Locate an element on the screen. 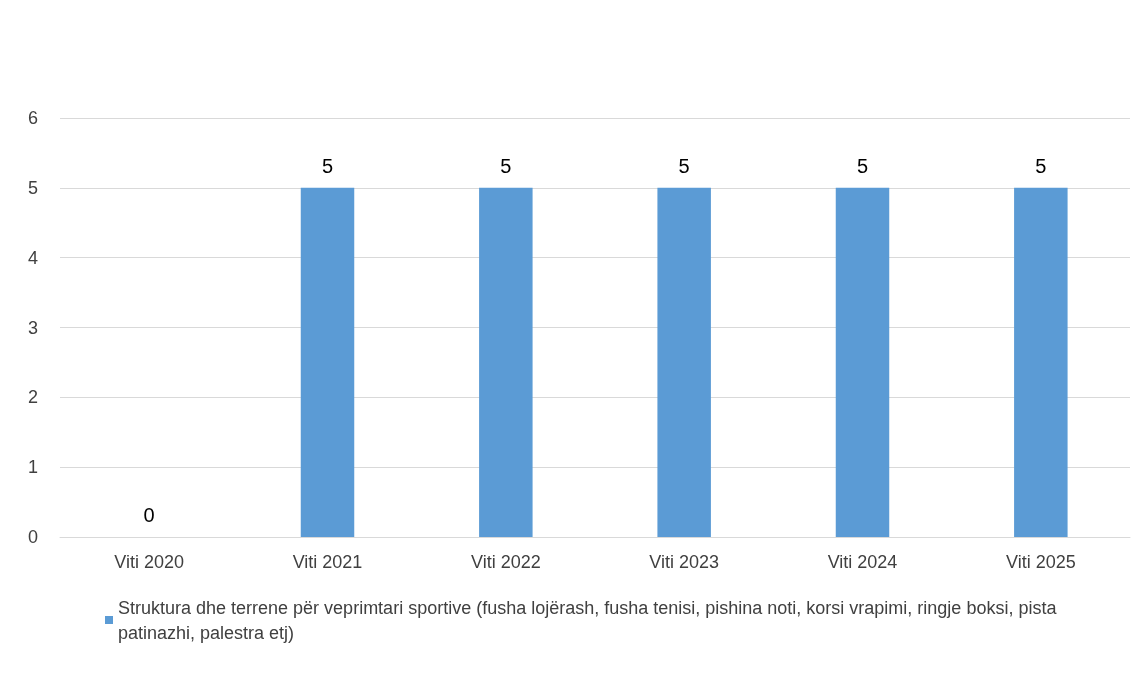 Image resolution: width=1145 pixels, height=675 pixels. y-tick-label: 3 is located at coordinates (32, 327).